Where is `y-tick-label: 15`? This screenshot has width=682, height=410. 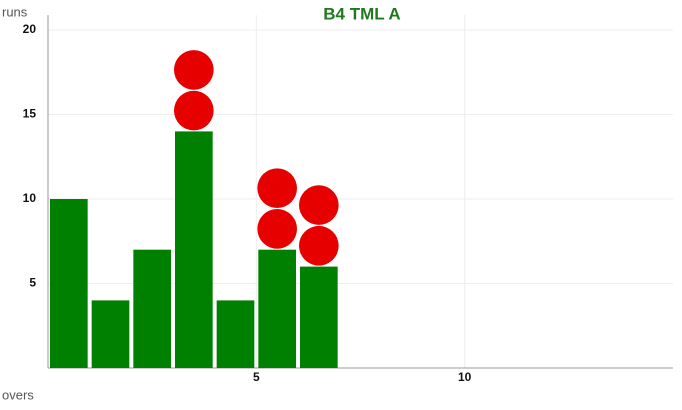
y-tick-label: 15 is located at coordinates (30, 114).